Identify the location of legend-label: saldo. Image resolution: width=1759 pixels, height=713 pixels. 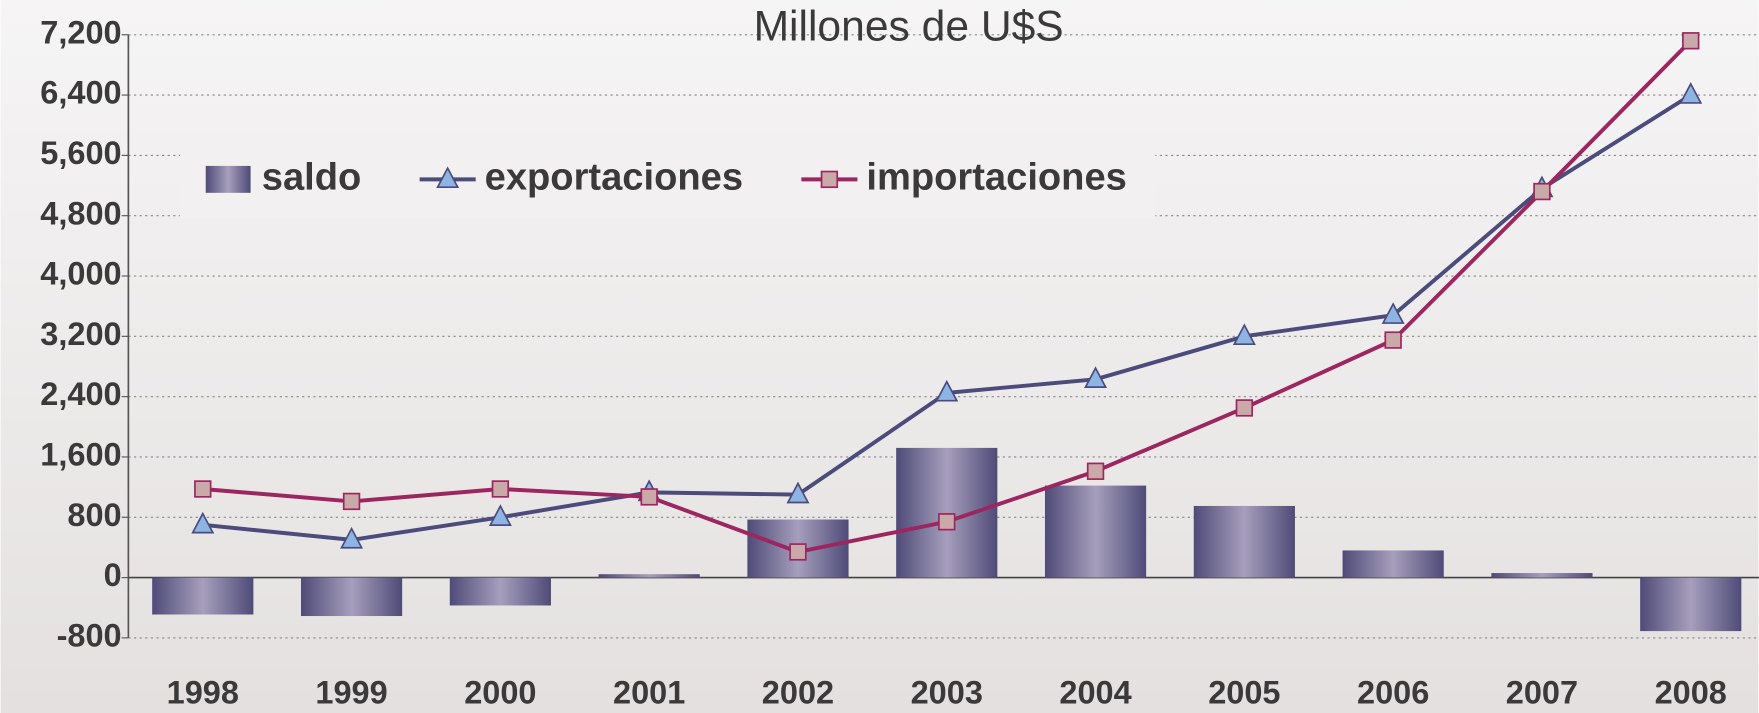
(312, 177).